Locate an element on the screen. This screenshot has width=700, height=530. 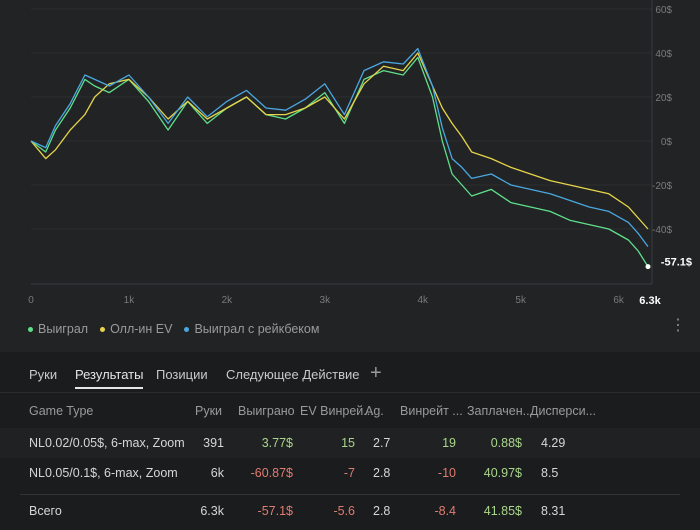
tab-results: Результаты is located at coordinates (109, 378).